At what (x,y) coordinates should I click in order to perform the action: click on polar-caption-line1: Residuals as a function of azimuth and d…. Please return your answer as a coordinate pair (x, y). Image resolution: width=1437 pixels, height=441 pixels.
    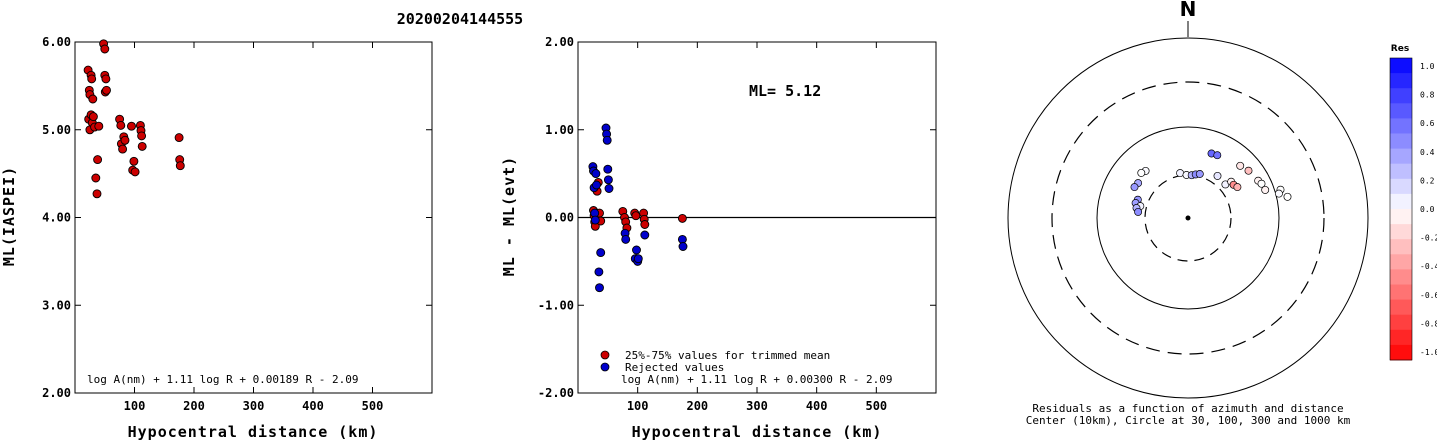
    Looking at the image, I should click on (1187, 408).